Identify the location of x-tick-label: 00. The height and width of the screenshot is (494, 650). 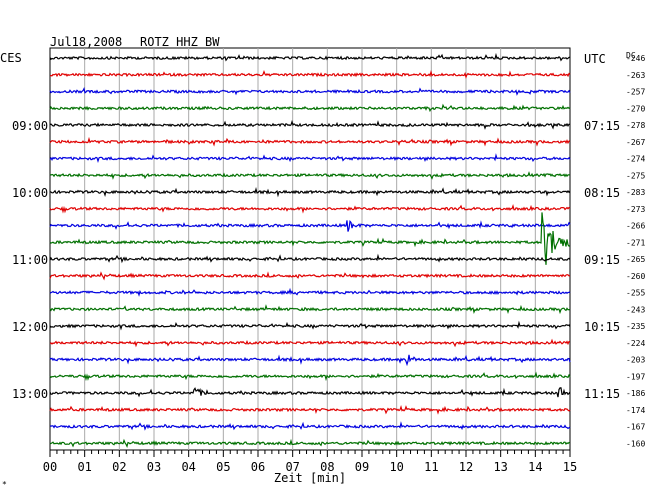
(50, 467).